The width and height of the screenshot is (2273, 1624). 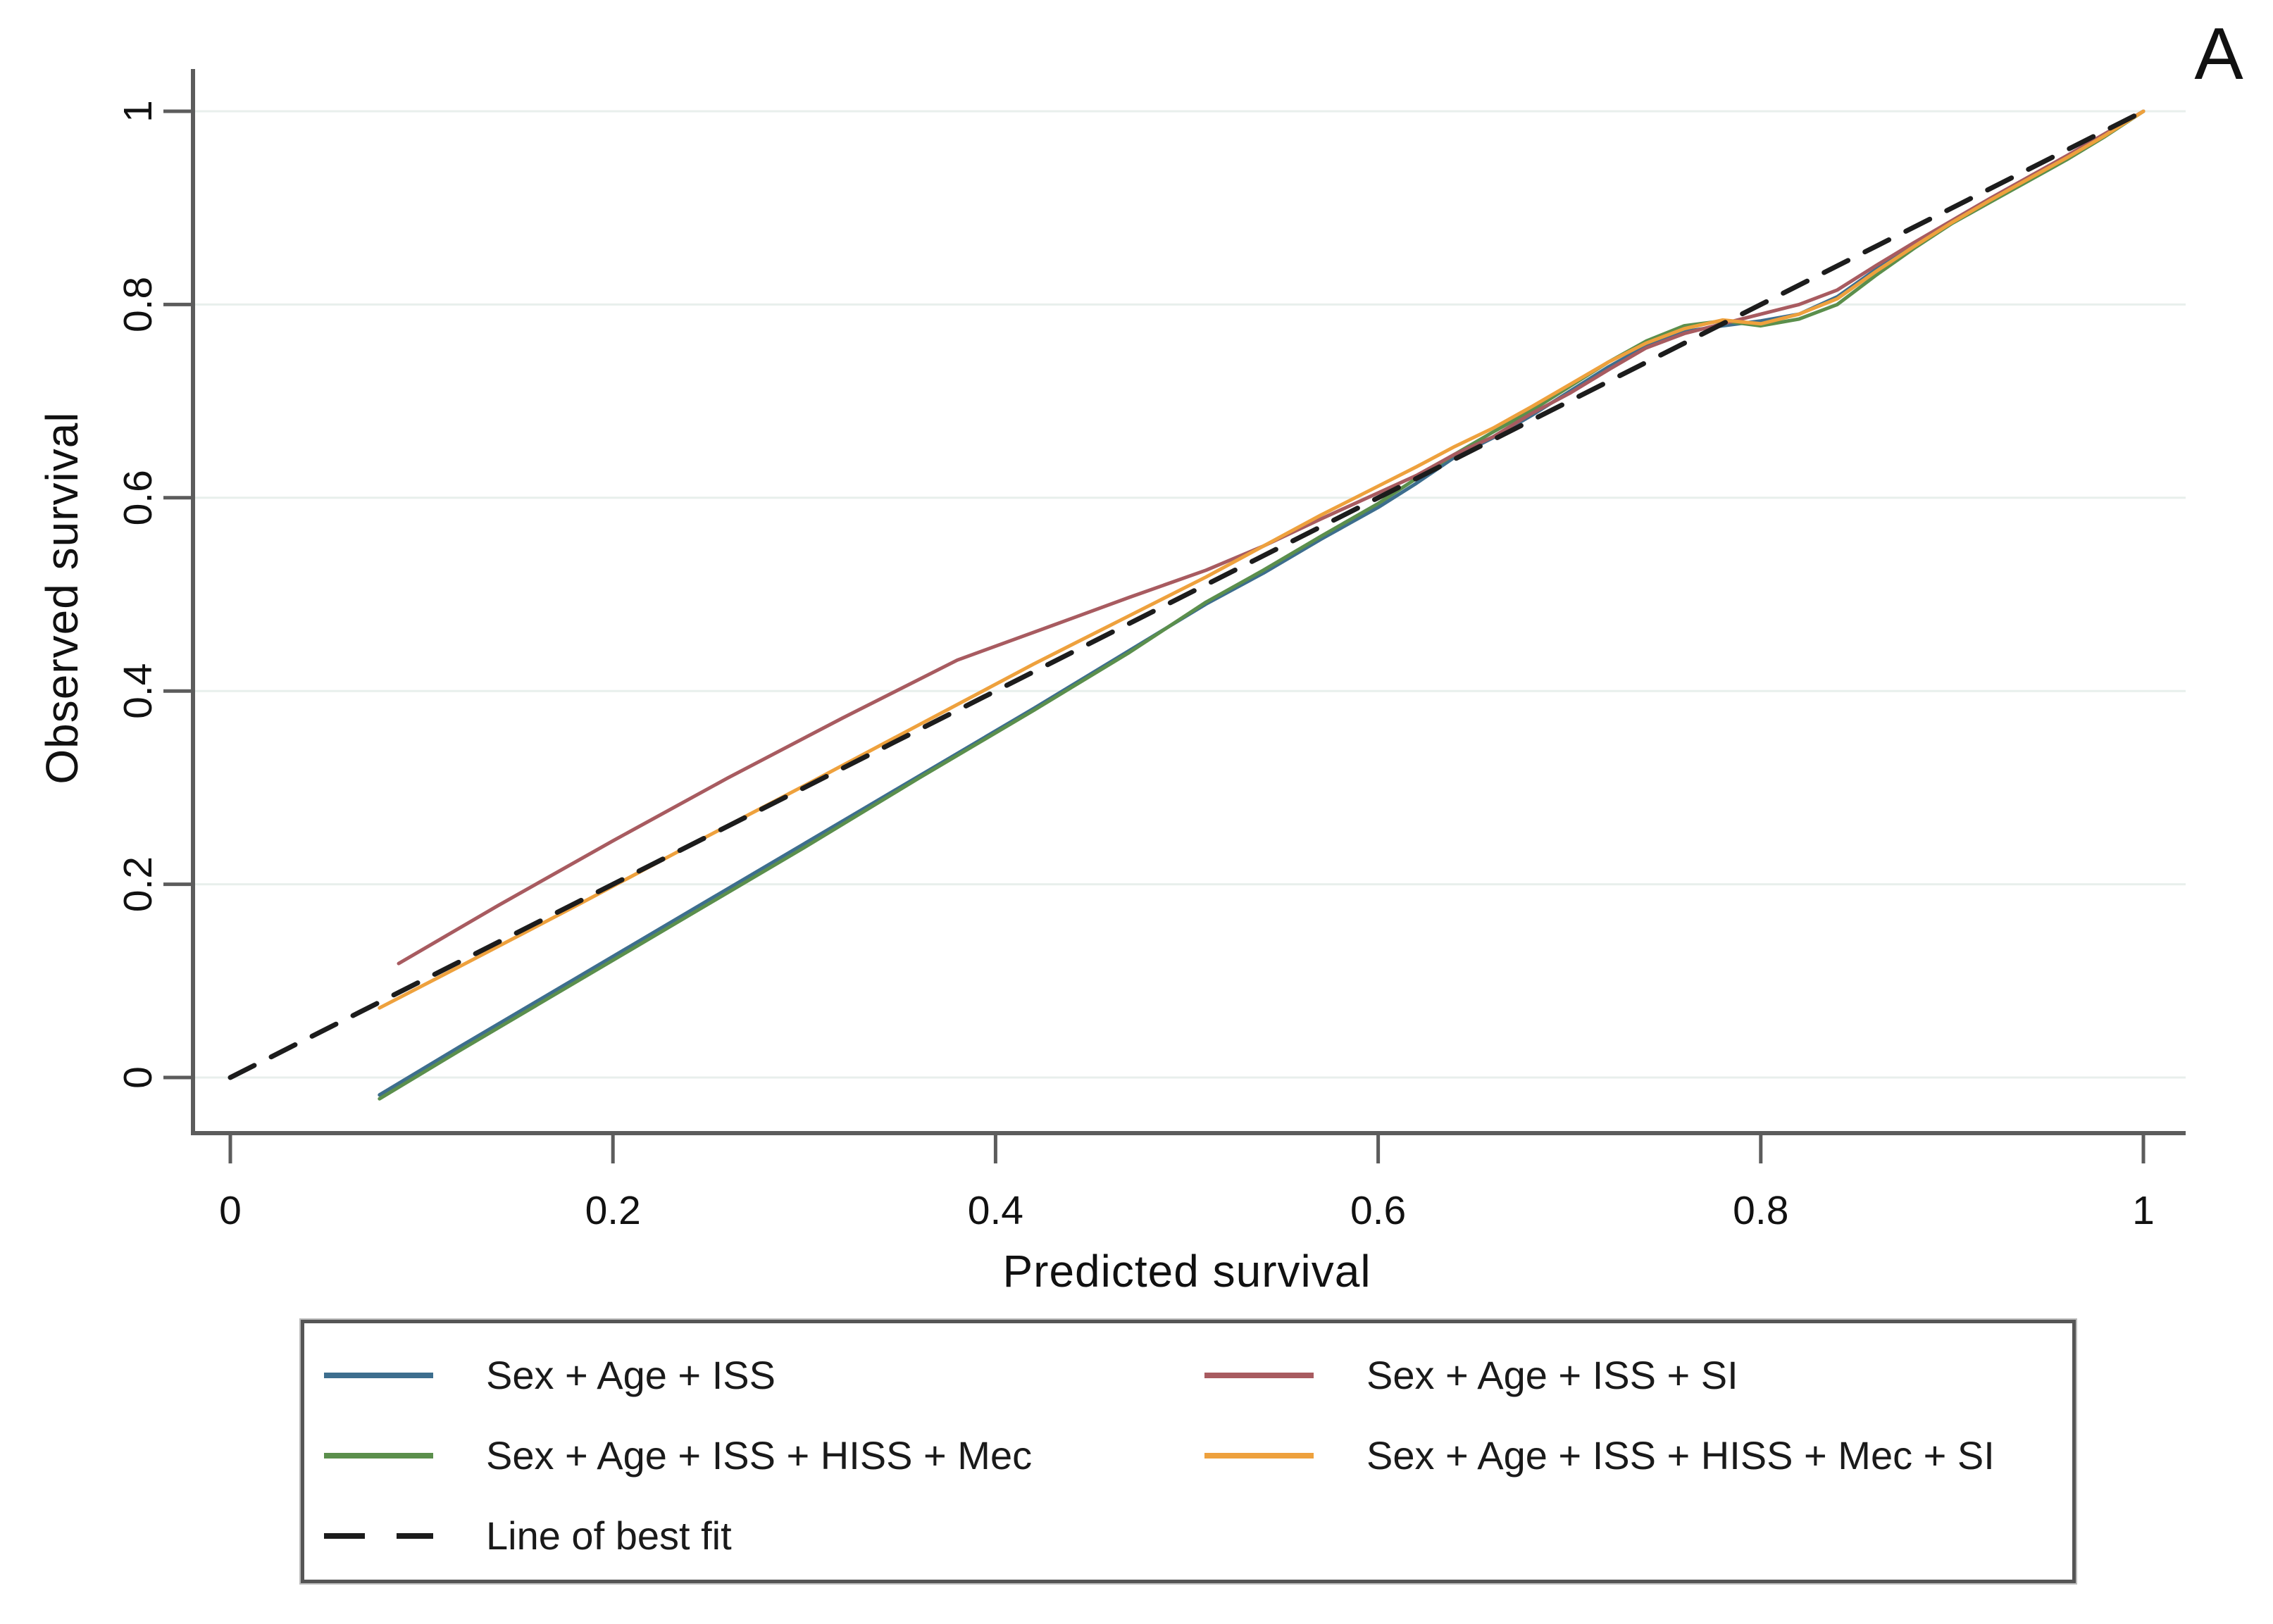 What do you see at coordinates (1186, 1271) in the screenshot?
I see `x-axis-title: Predicted survival` at bounding box center [1186, 1271].